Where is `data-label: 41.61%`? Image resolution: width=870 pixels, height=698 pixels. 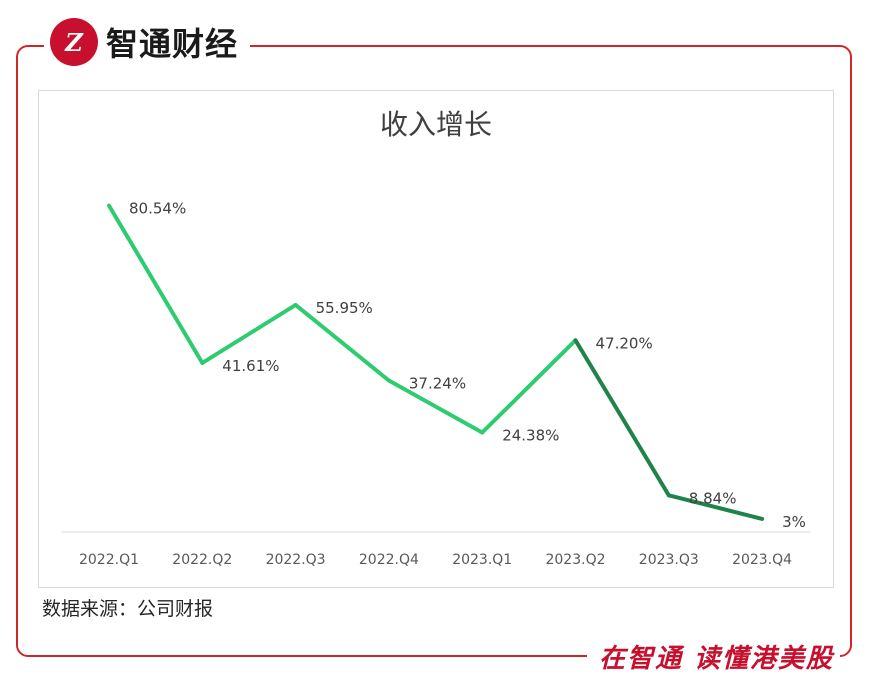
data-label: 41.61% is located at coordinates (250, 366).